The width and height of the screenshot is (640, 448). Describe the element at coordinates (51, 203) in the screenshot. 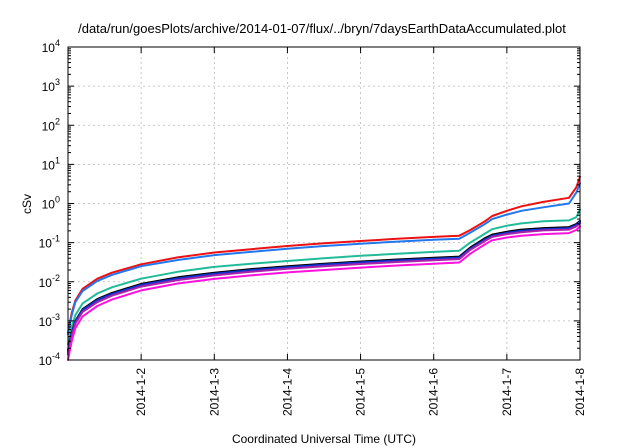

I see `y-tick-label: 10⁰` at that location.